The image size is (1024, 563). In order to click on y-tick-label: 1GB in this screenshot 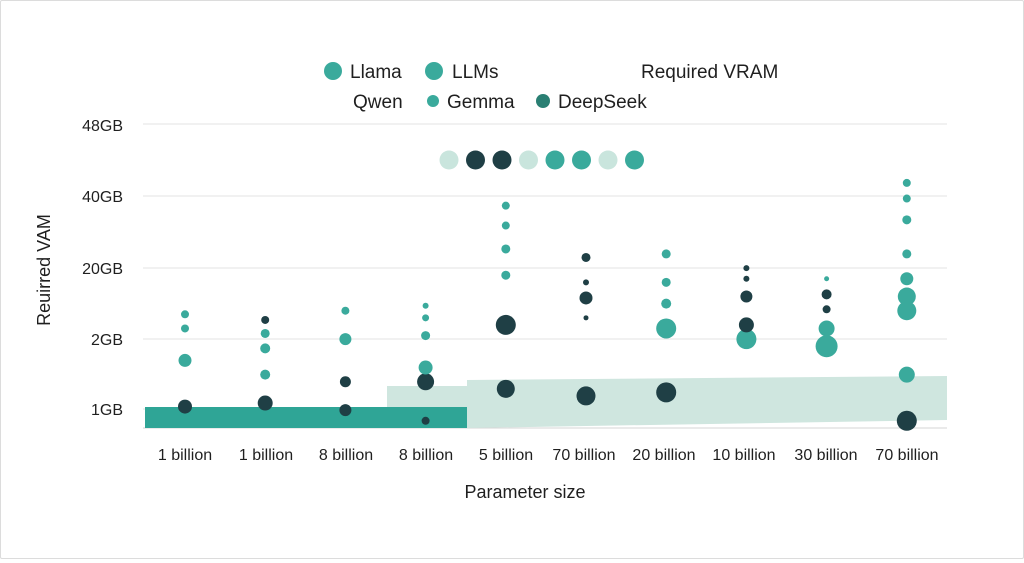, I will do `click(107, 410)`.